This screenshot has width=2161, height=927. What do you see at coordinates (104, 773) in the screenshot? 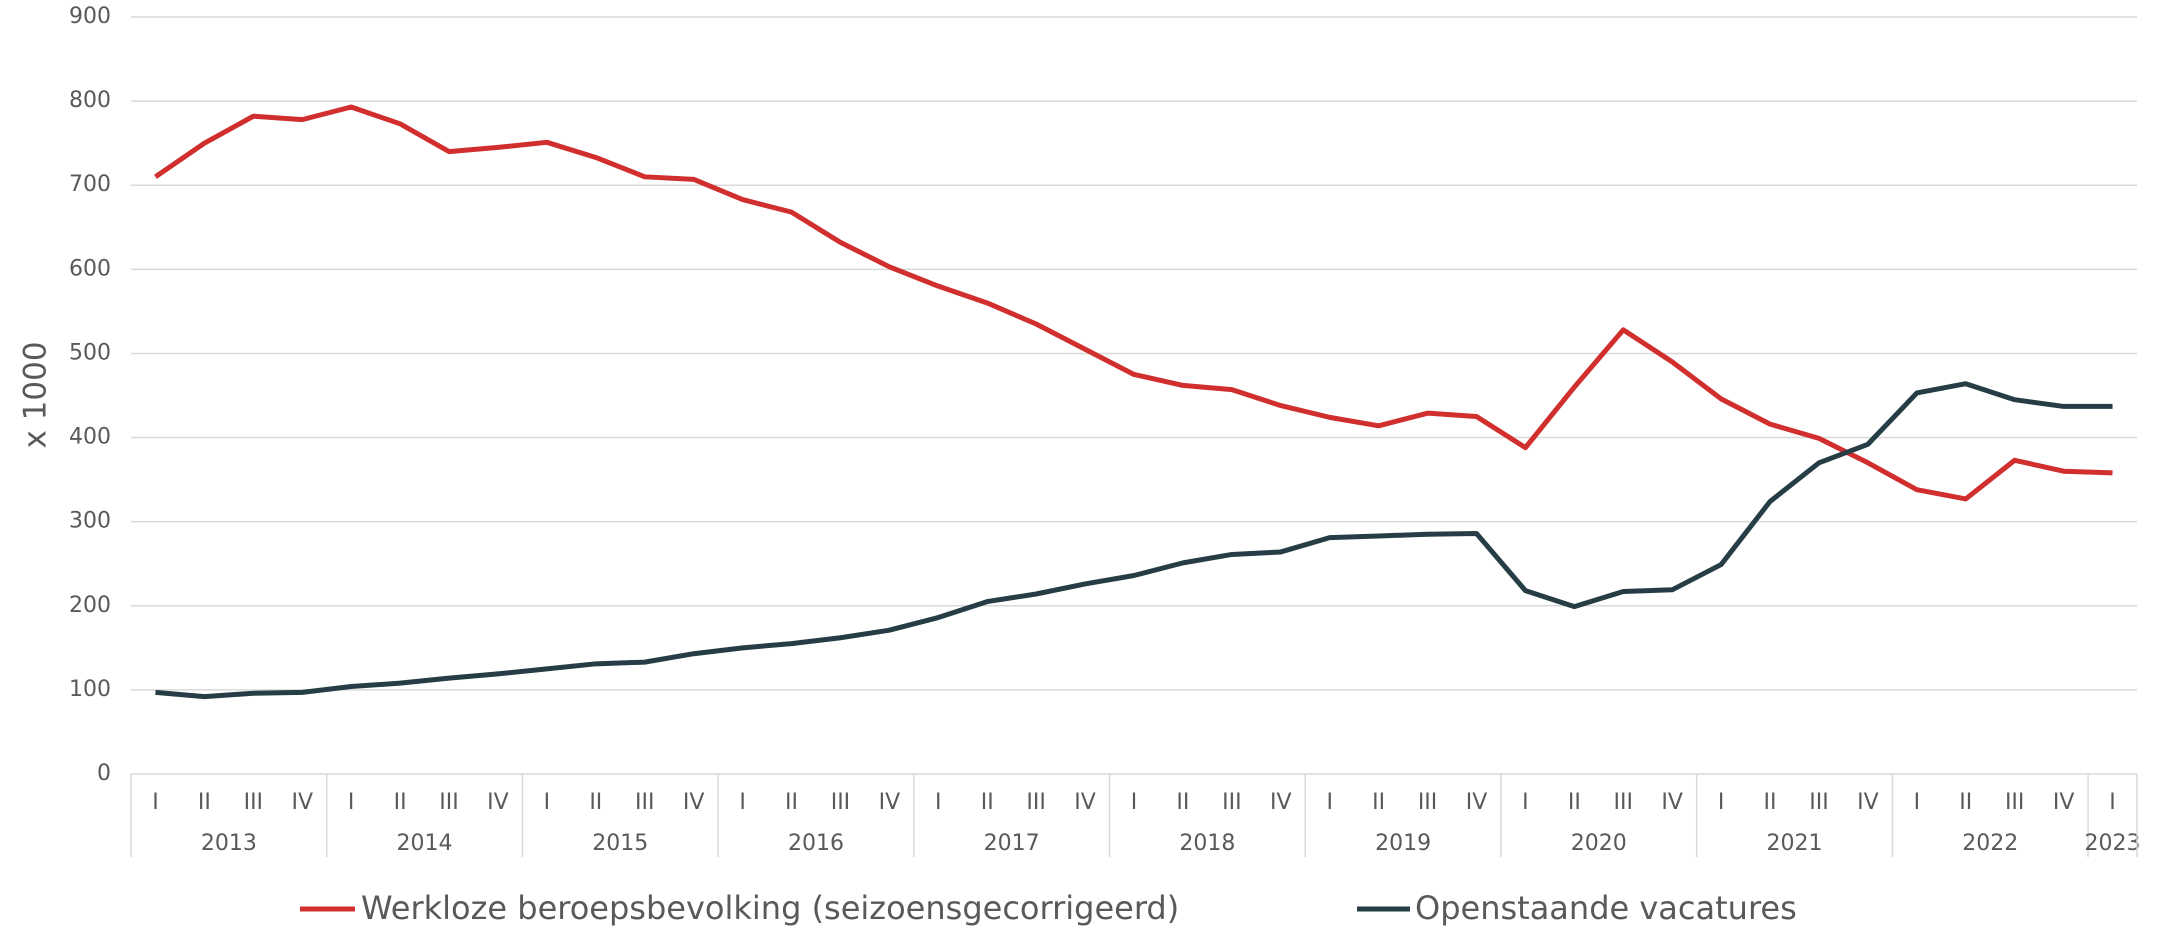
I see `y-tick-label: 0` at bounding box center [104, 773].